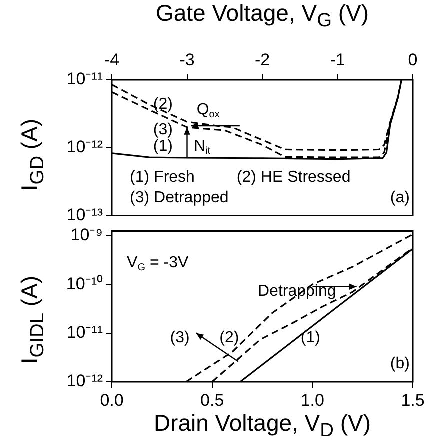  What do you see at coordinates (187, 60) in the screenshot?
I see `x-tick-label: -3` at bounding box center [187, 60].